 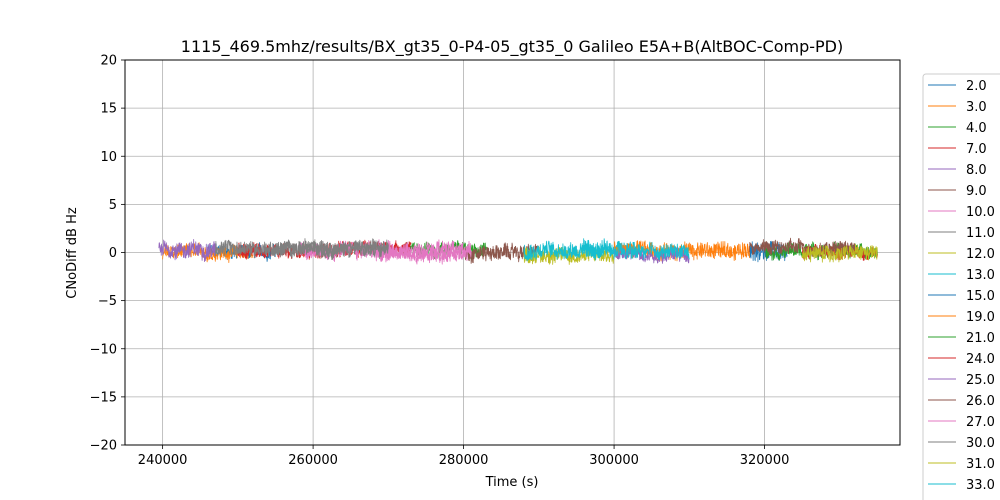 What do you see at coordinates (113, 253) in the screenshot?
I see `y-tick-label: 0` at bounding box center [113, 253].